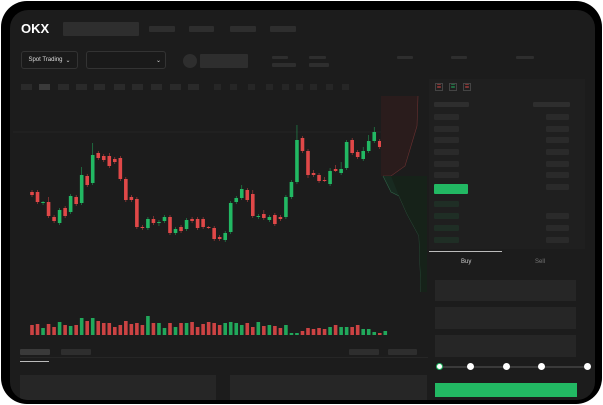  Describe the element at coordinates (505, 290) in the screenshot. I see `price-input` at that location.